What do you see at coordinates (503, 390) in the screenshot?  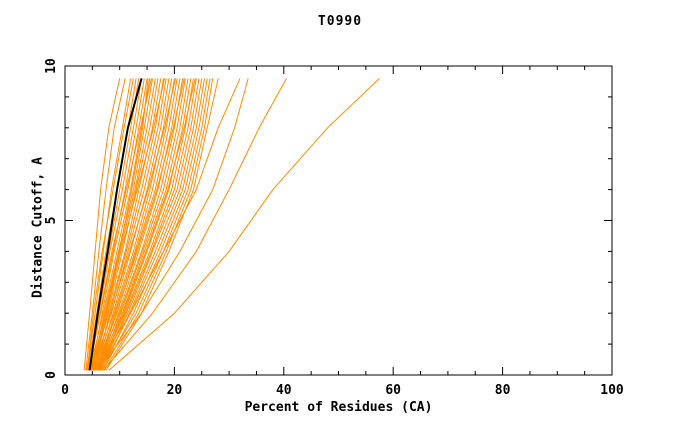 I see `x-tick-label: 80` at bounding box center [503, 390].